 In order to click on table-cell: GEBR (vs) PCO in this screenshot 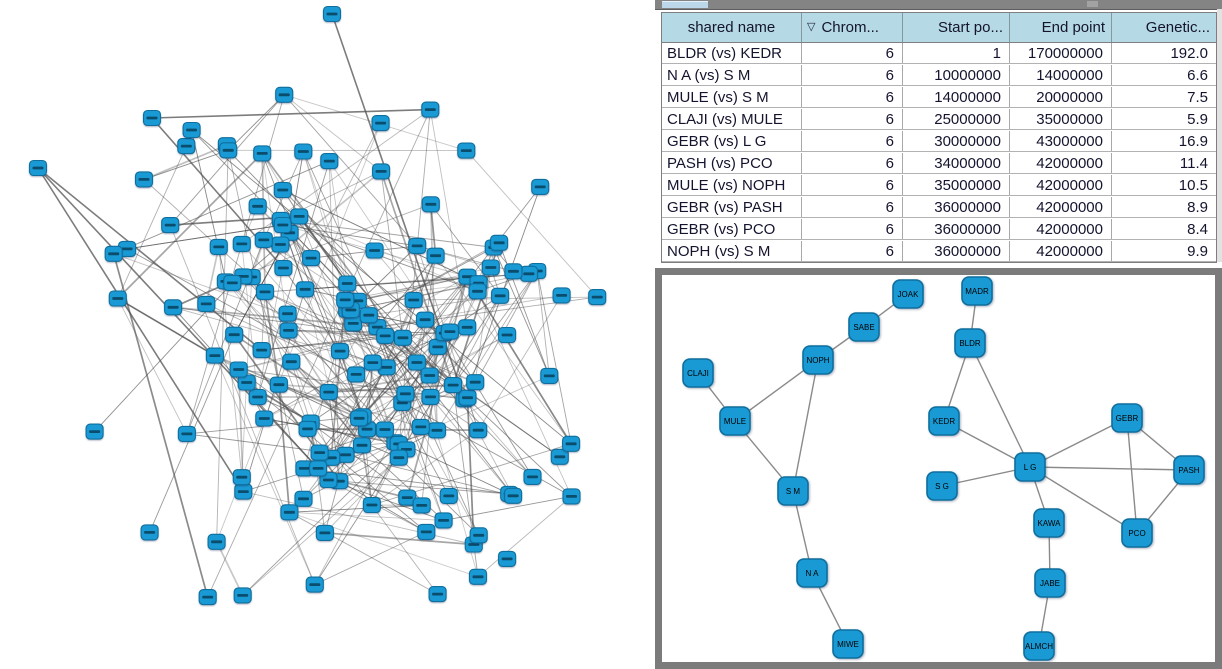, I will do `click(732, 229)`.